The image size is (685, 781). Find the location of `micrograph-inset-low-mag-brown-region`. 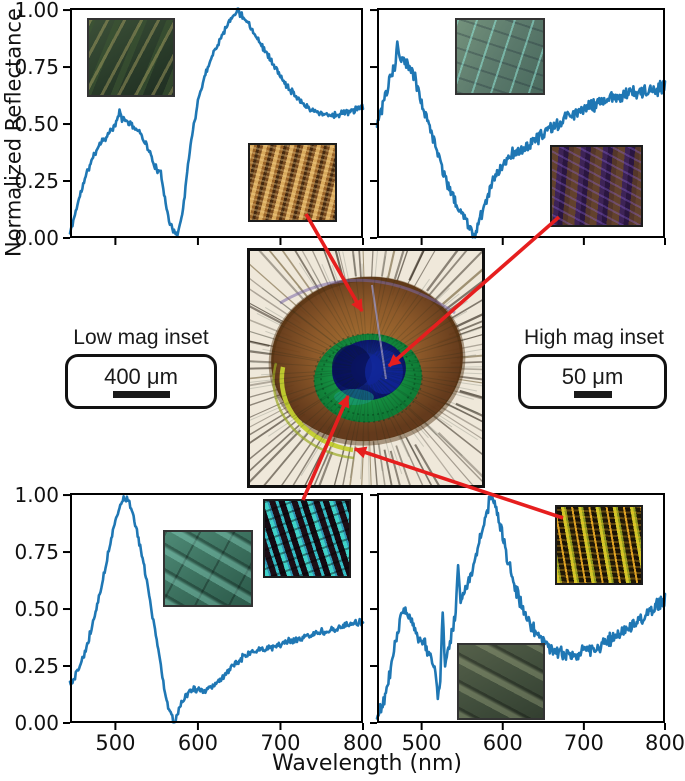

micrograph-inset-low-mag-brown-region is located at coordinates (131, 57).